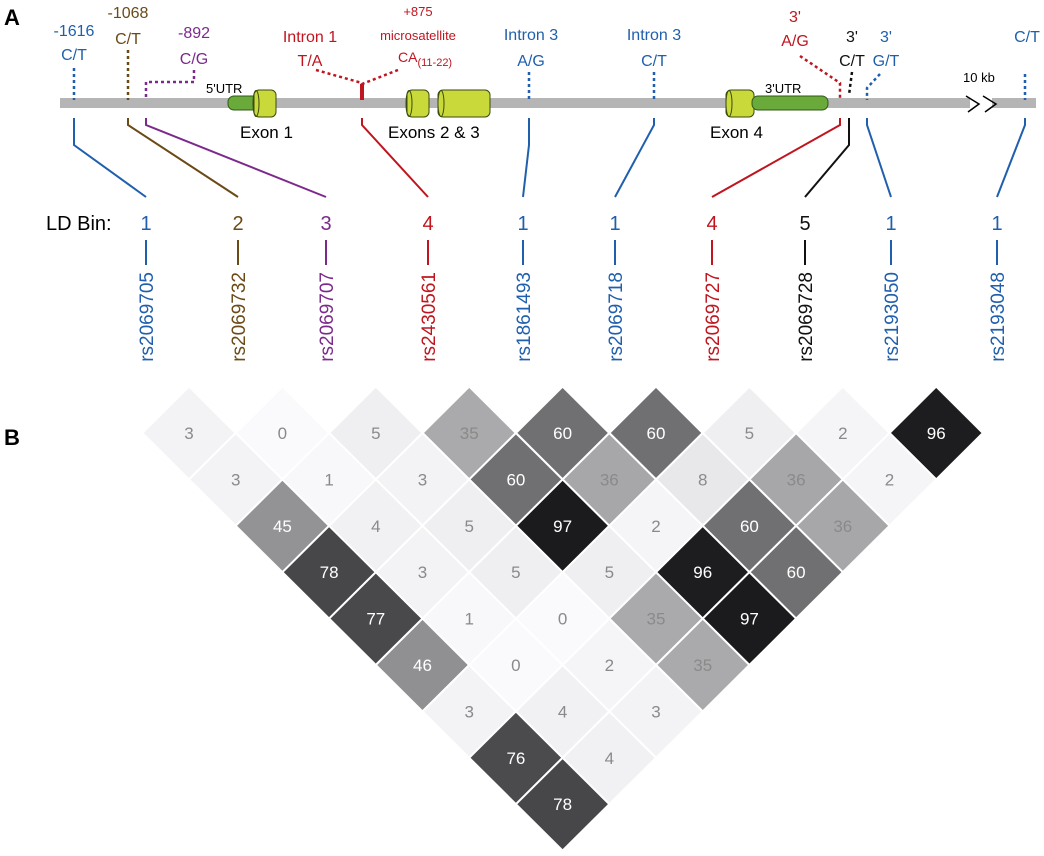 The width and height of the screenshot is (1044, 856). What do you see at coordinates (804, 224) in the screenshot?
I see `ld-bin-value: 5` at bounding box center [804, 224].